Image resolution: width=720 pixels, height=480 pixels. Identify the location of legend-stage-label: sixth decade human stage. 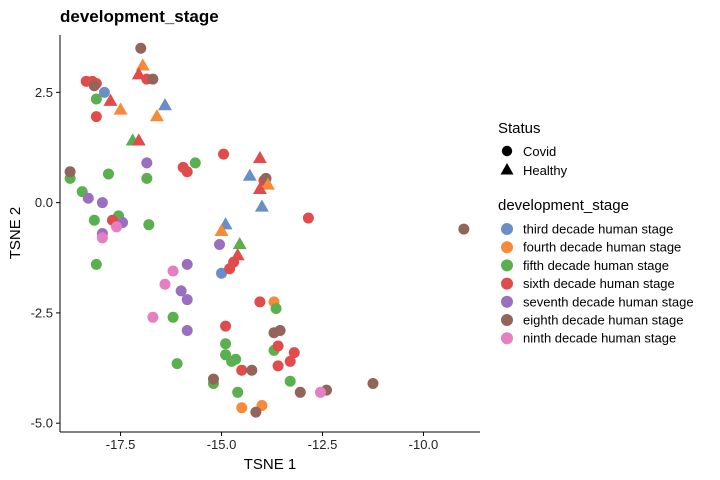
(599, 283).